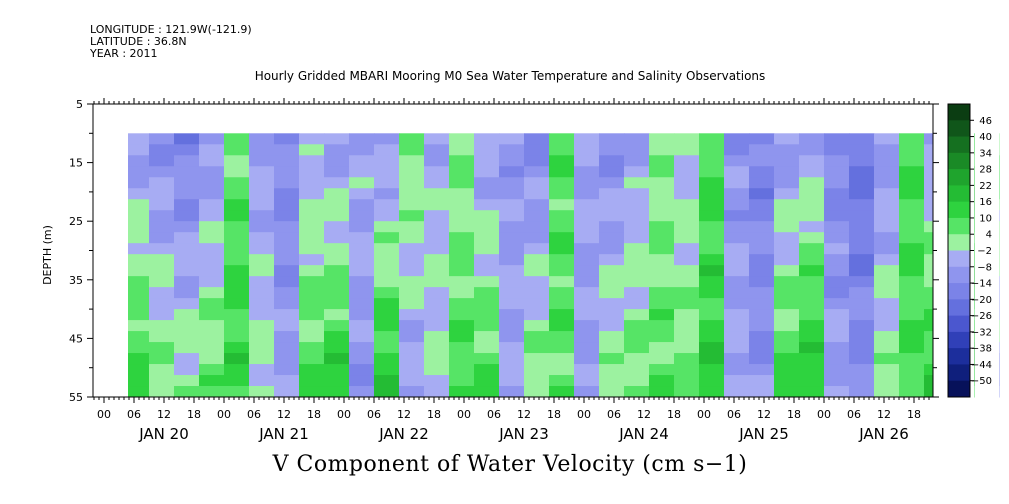 The width and height of the screenshot is (1009, 504). What do you see at coordinates (284, 414) in the screenshot?
I see `x-tick-label: 12` at bounding box center [284, 414].